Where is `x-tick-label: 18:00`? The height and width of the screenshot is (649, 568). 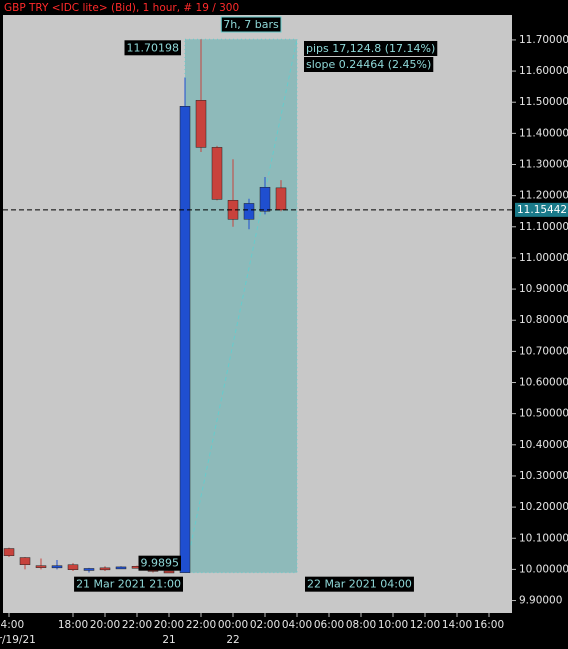
x-tick-label: 18:00 is located at coordinates (73, 625).